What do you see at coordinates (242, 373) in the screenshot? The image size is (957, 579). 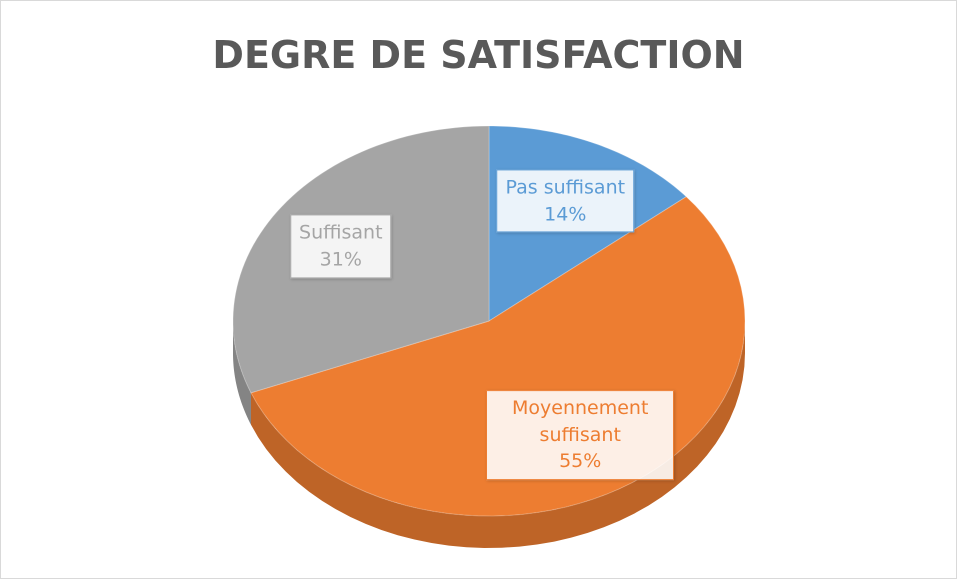 I see `slice-side` at bounding box center [242, 373].